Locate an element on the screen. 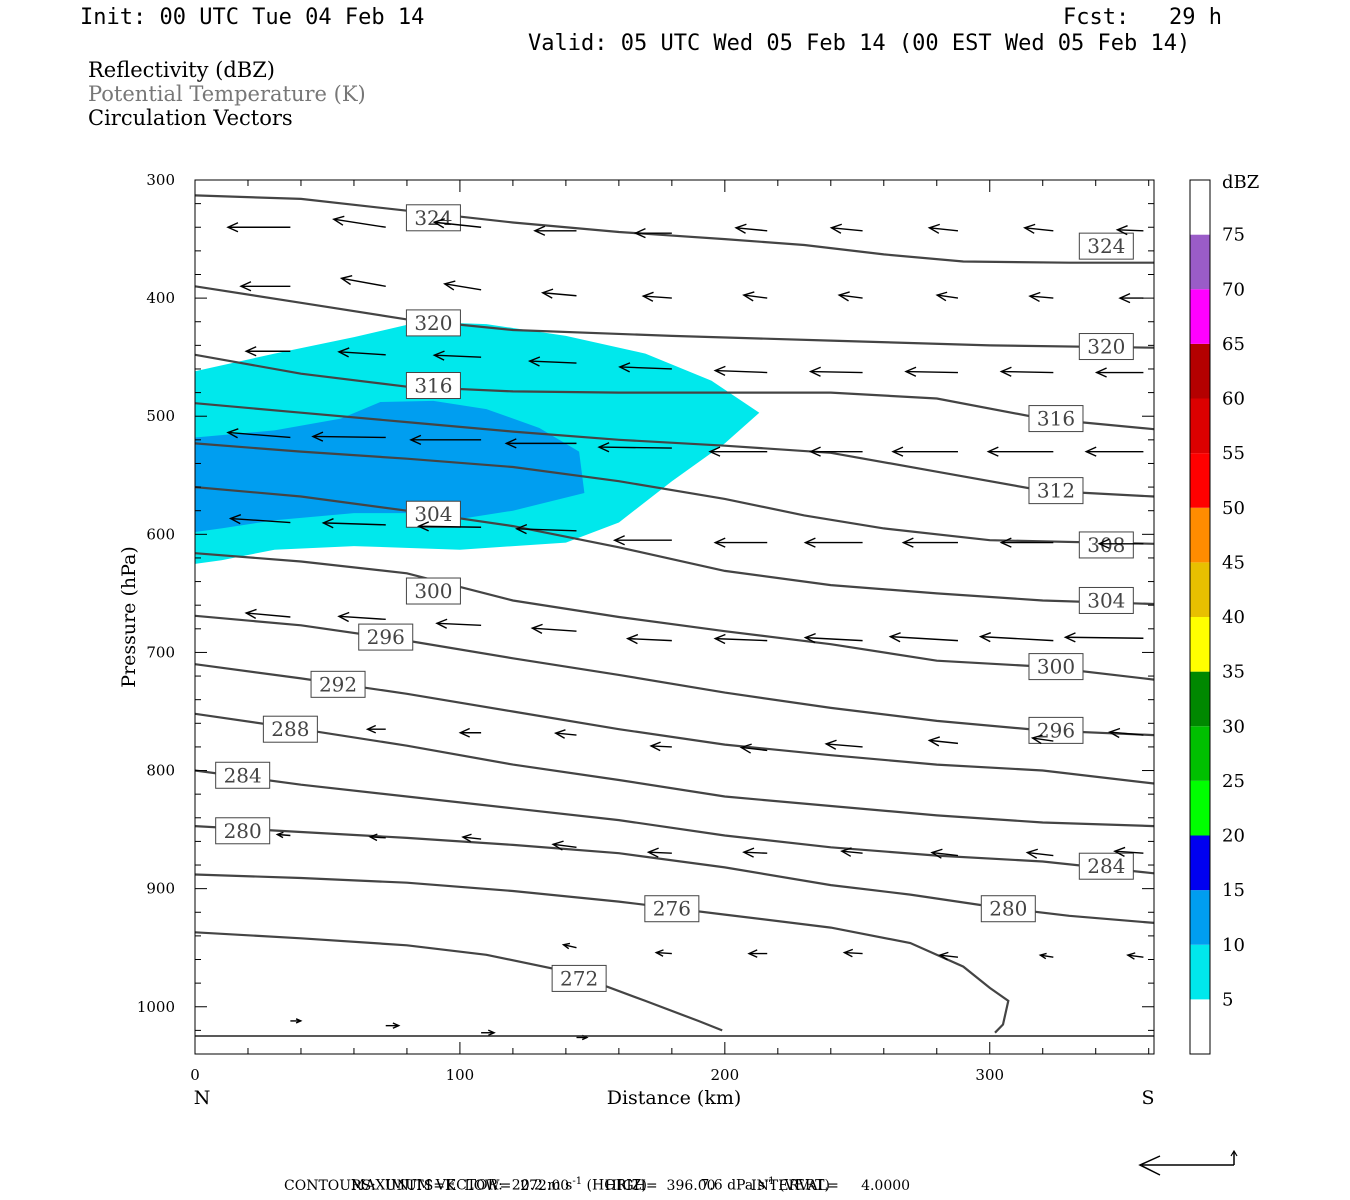 This screenshot has height=1200, width=1350. vert-exponent: -1 is located at coordinates (769, 1181).